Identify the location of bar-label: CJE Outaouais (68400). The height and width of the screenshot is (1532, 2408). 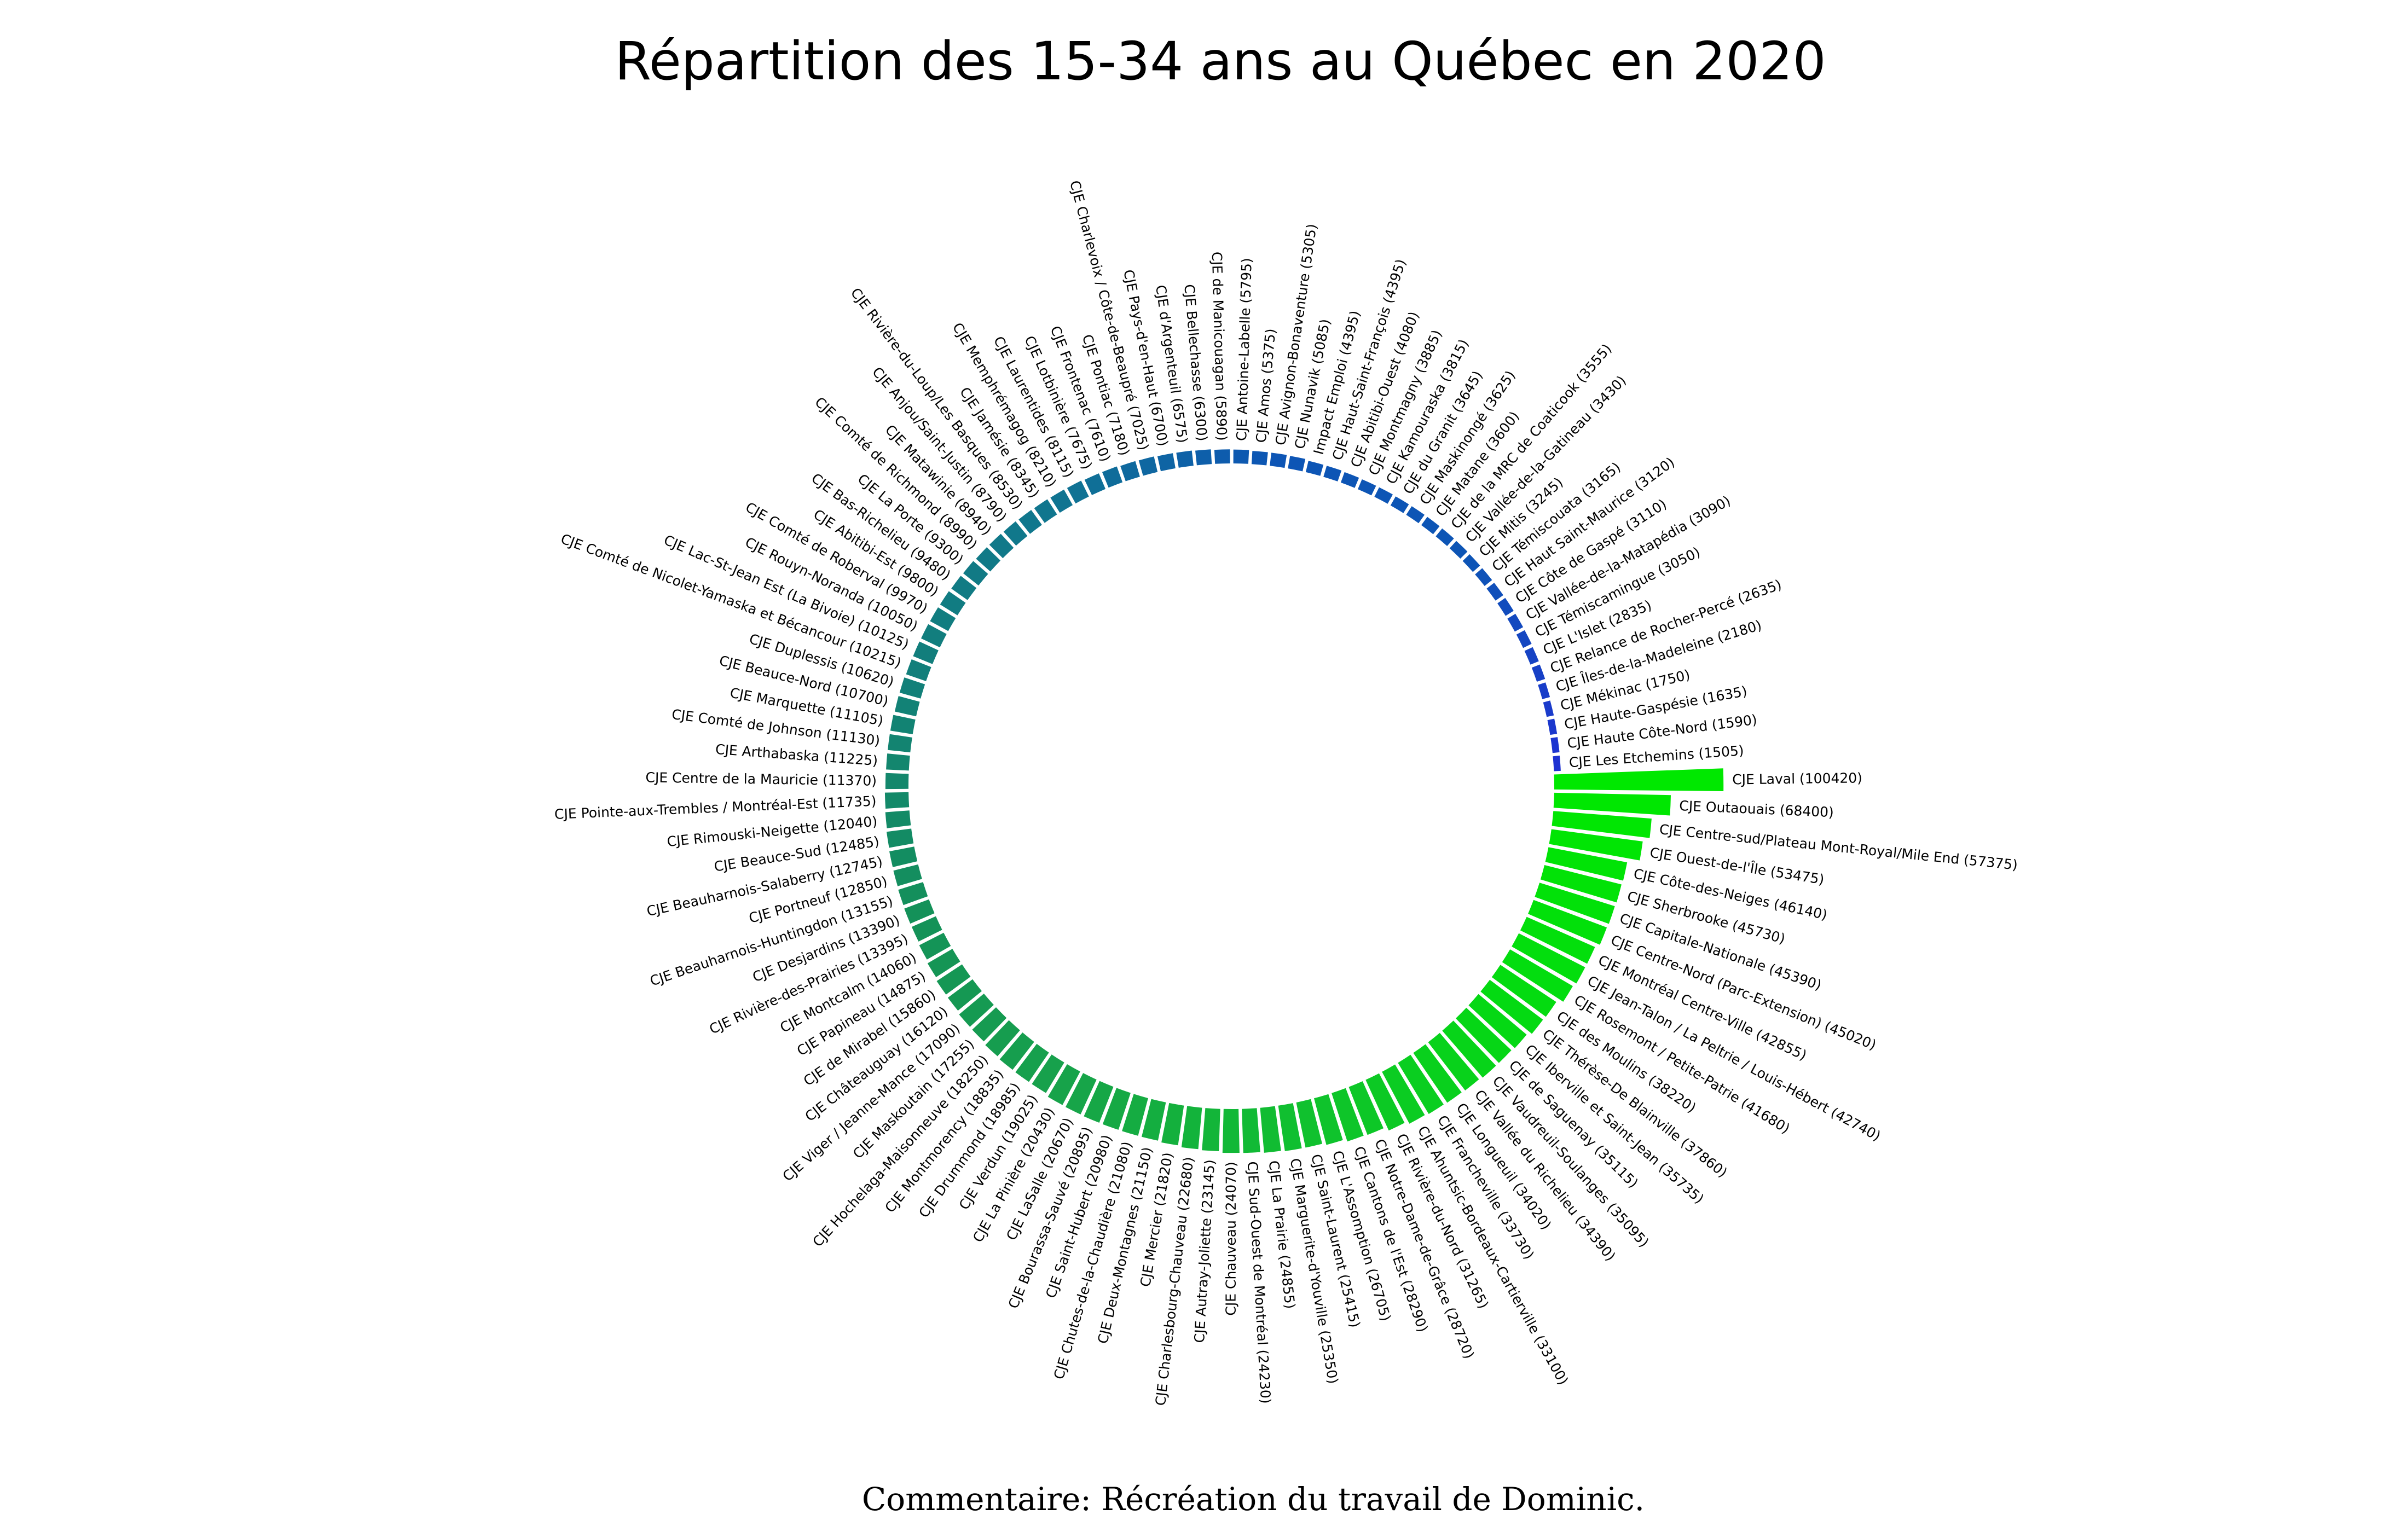
(1756, 809).